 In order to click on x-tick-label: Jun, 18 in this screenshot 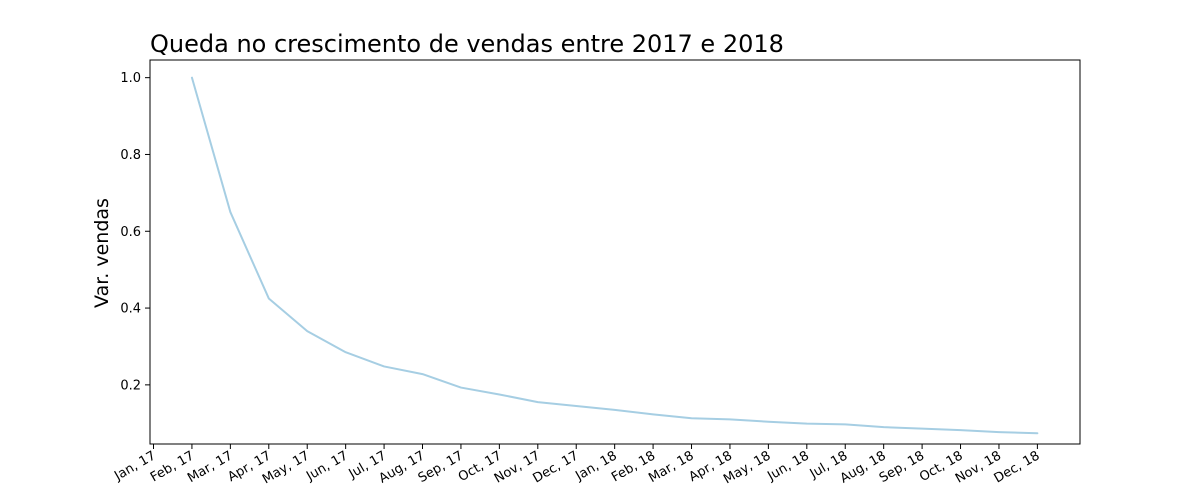, I will do `click(787, 466)`.